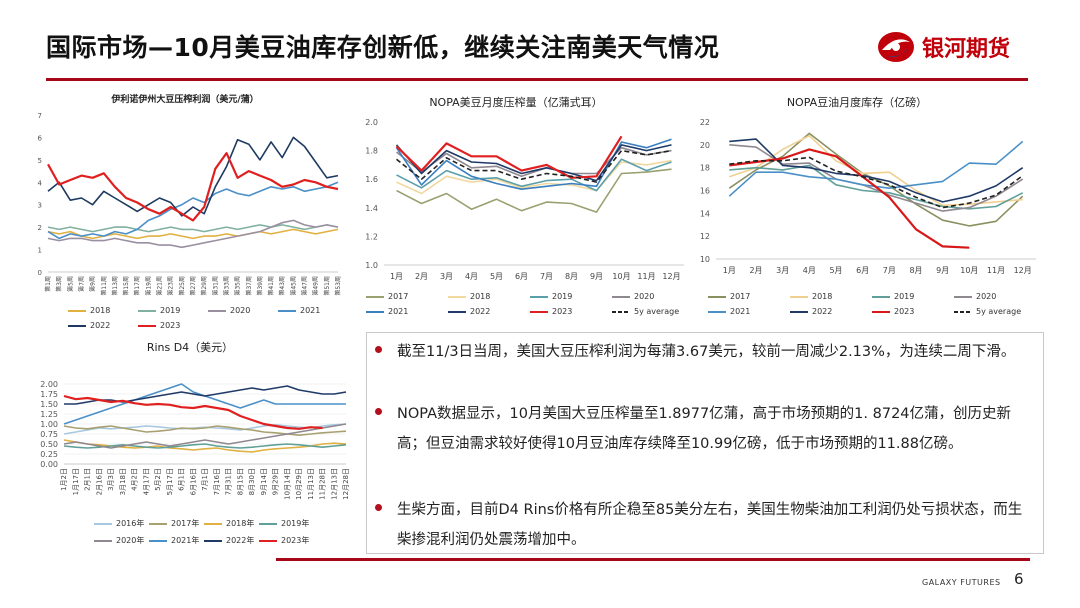 This screenshot has height=608, width=1080. Describe the element at coordinates (653, 559) in the screenshot. I see `footer-divider` at that location.